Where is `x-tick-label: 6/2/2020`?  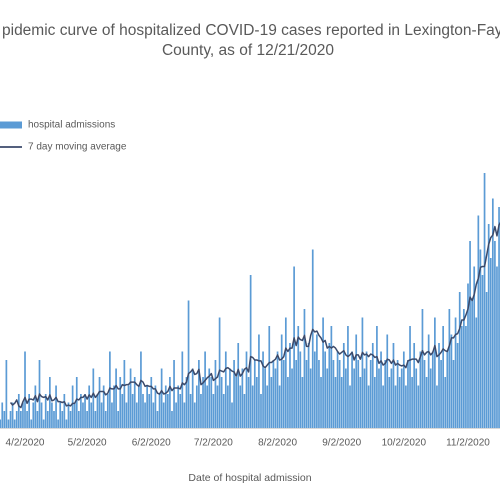 x-tick-label: 6/2/2020 is located at coordinates (151, 443).